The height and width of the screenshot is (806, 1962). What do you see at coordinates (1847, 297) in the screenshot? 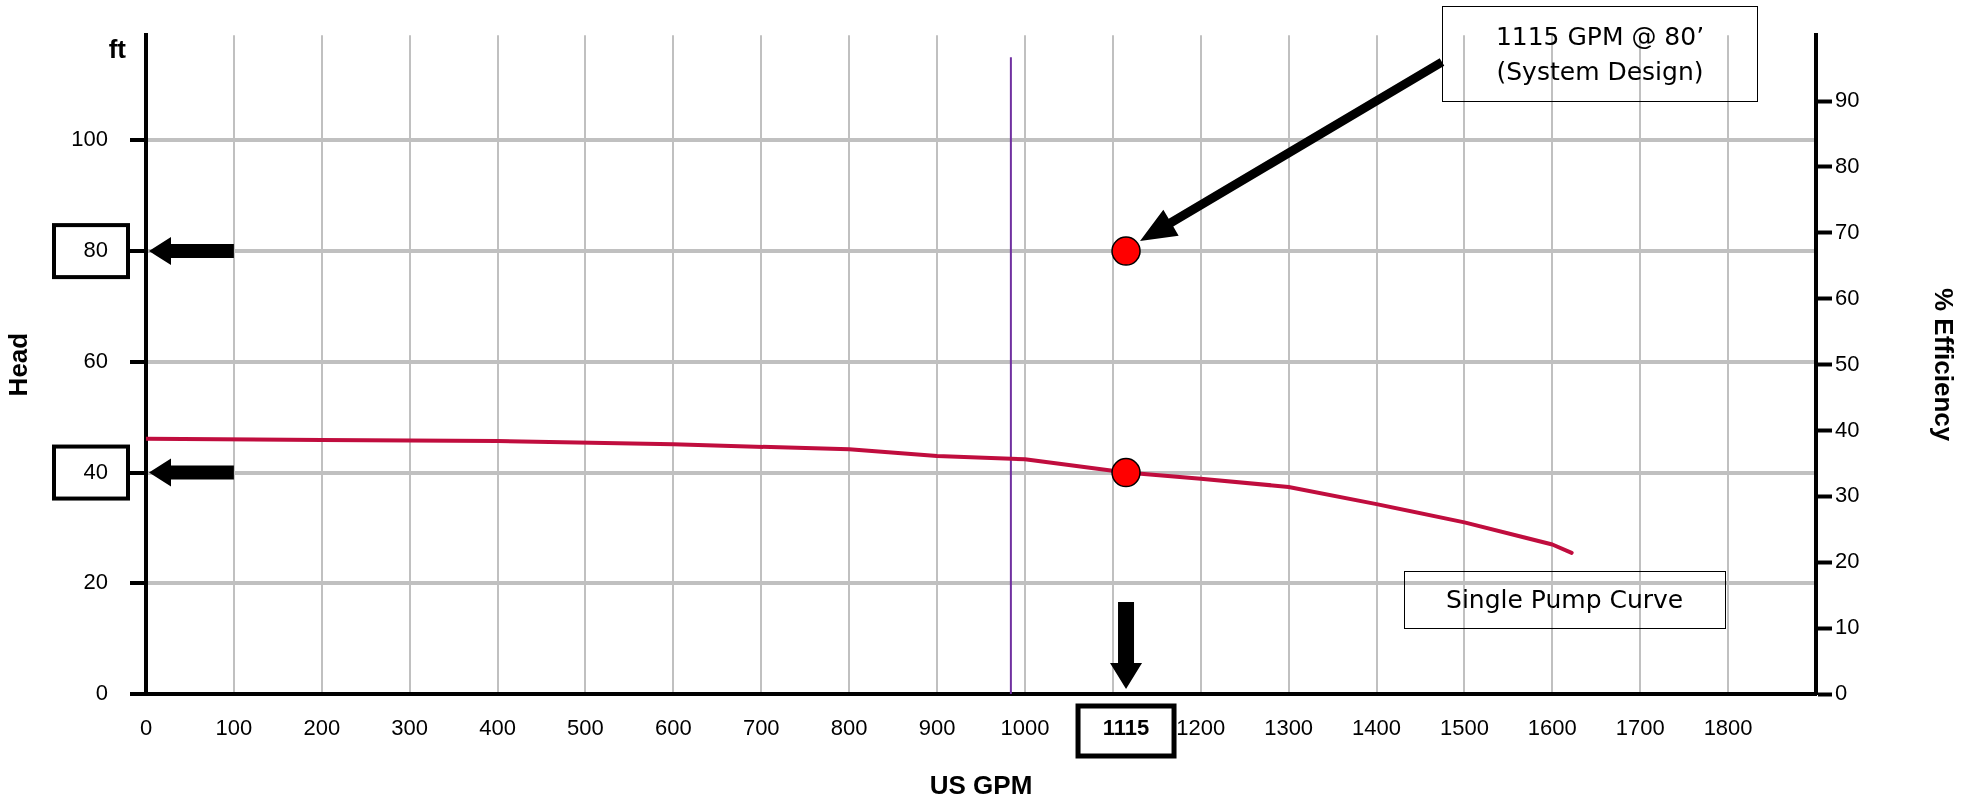
I see `y2-tick-label: 60` at bounding box center [1847, 297].